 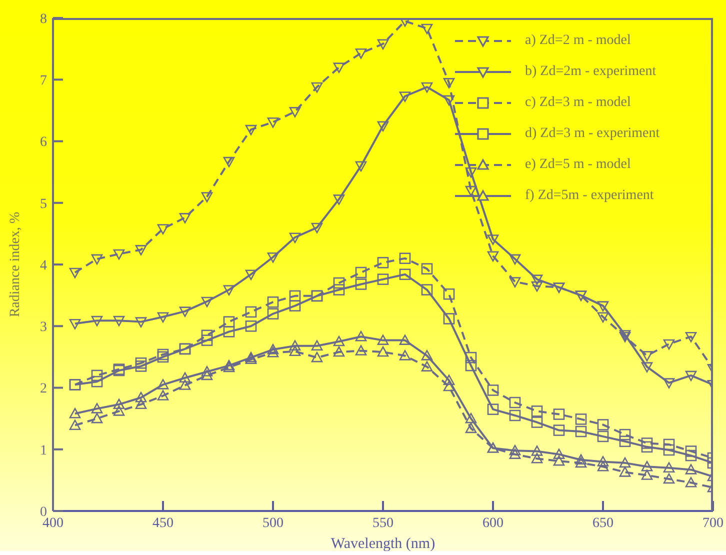 I want to click on legend-label: b) Zd=2m - experiment, so click(x=590, y=72).